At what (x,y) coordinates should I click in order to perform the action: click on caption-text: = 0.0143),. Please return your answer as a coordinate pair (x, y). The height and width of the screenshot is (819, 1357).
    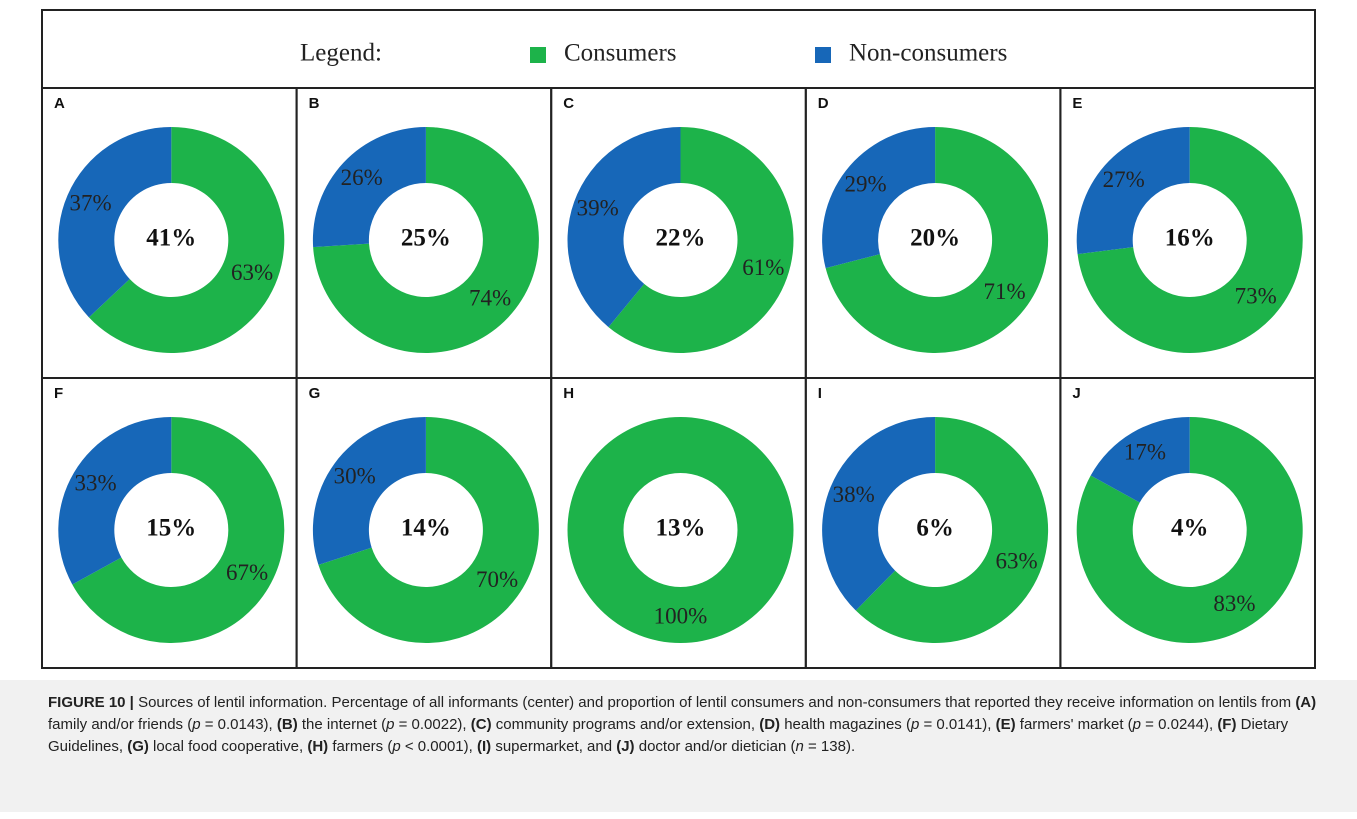
    Looking at the image, I should click on (238, 724).